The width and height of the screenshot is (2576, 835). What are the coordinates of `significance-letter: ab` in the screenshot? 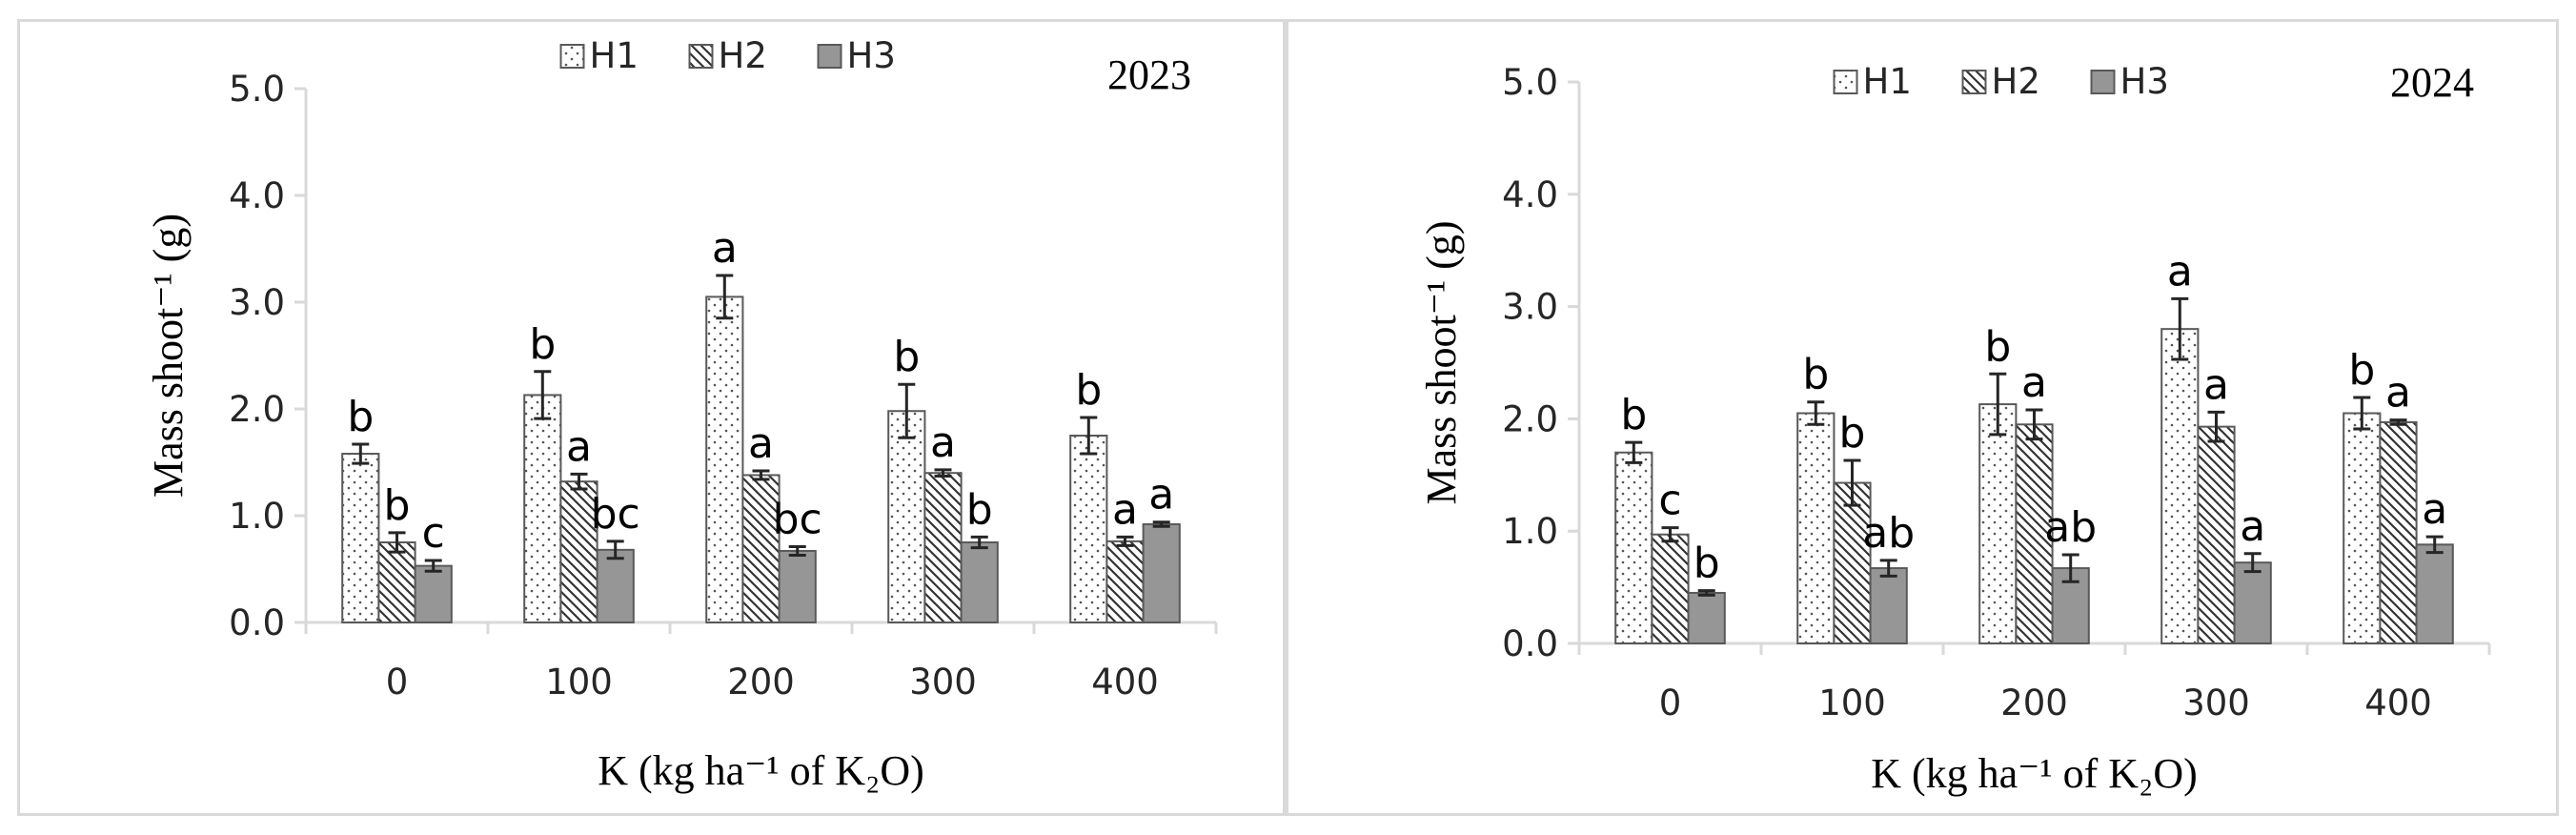 It's located at (1888, 533).